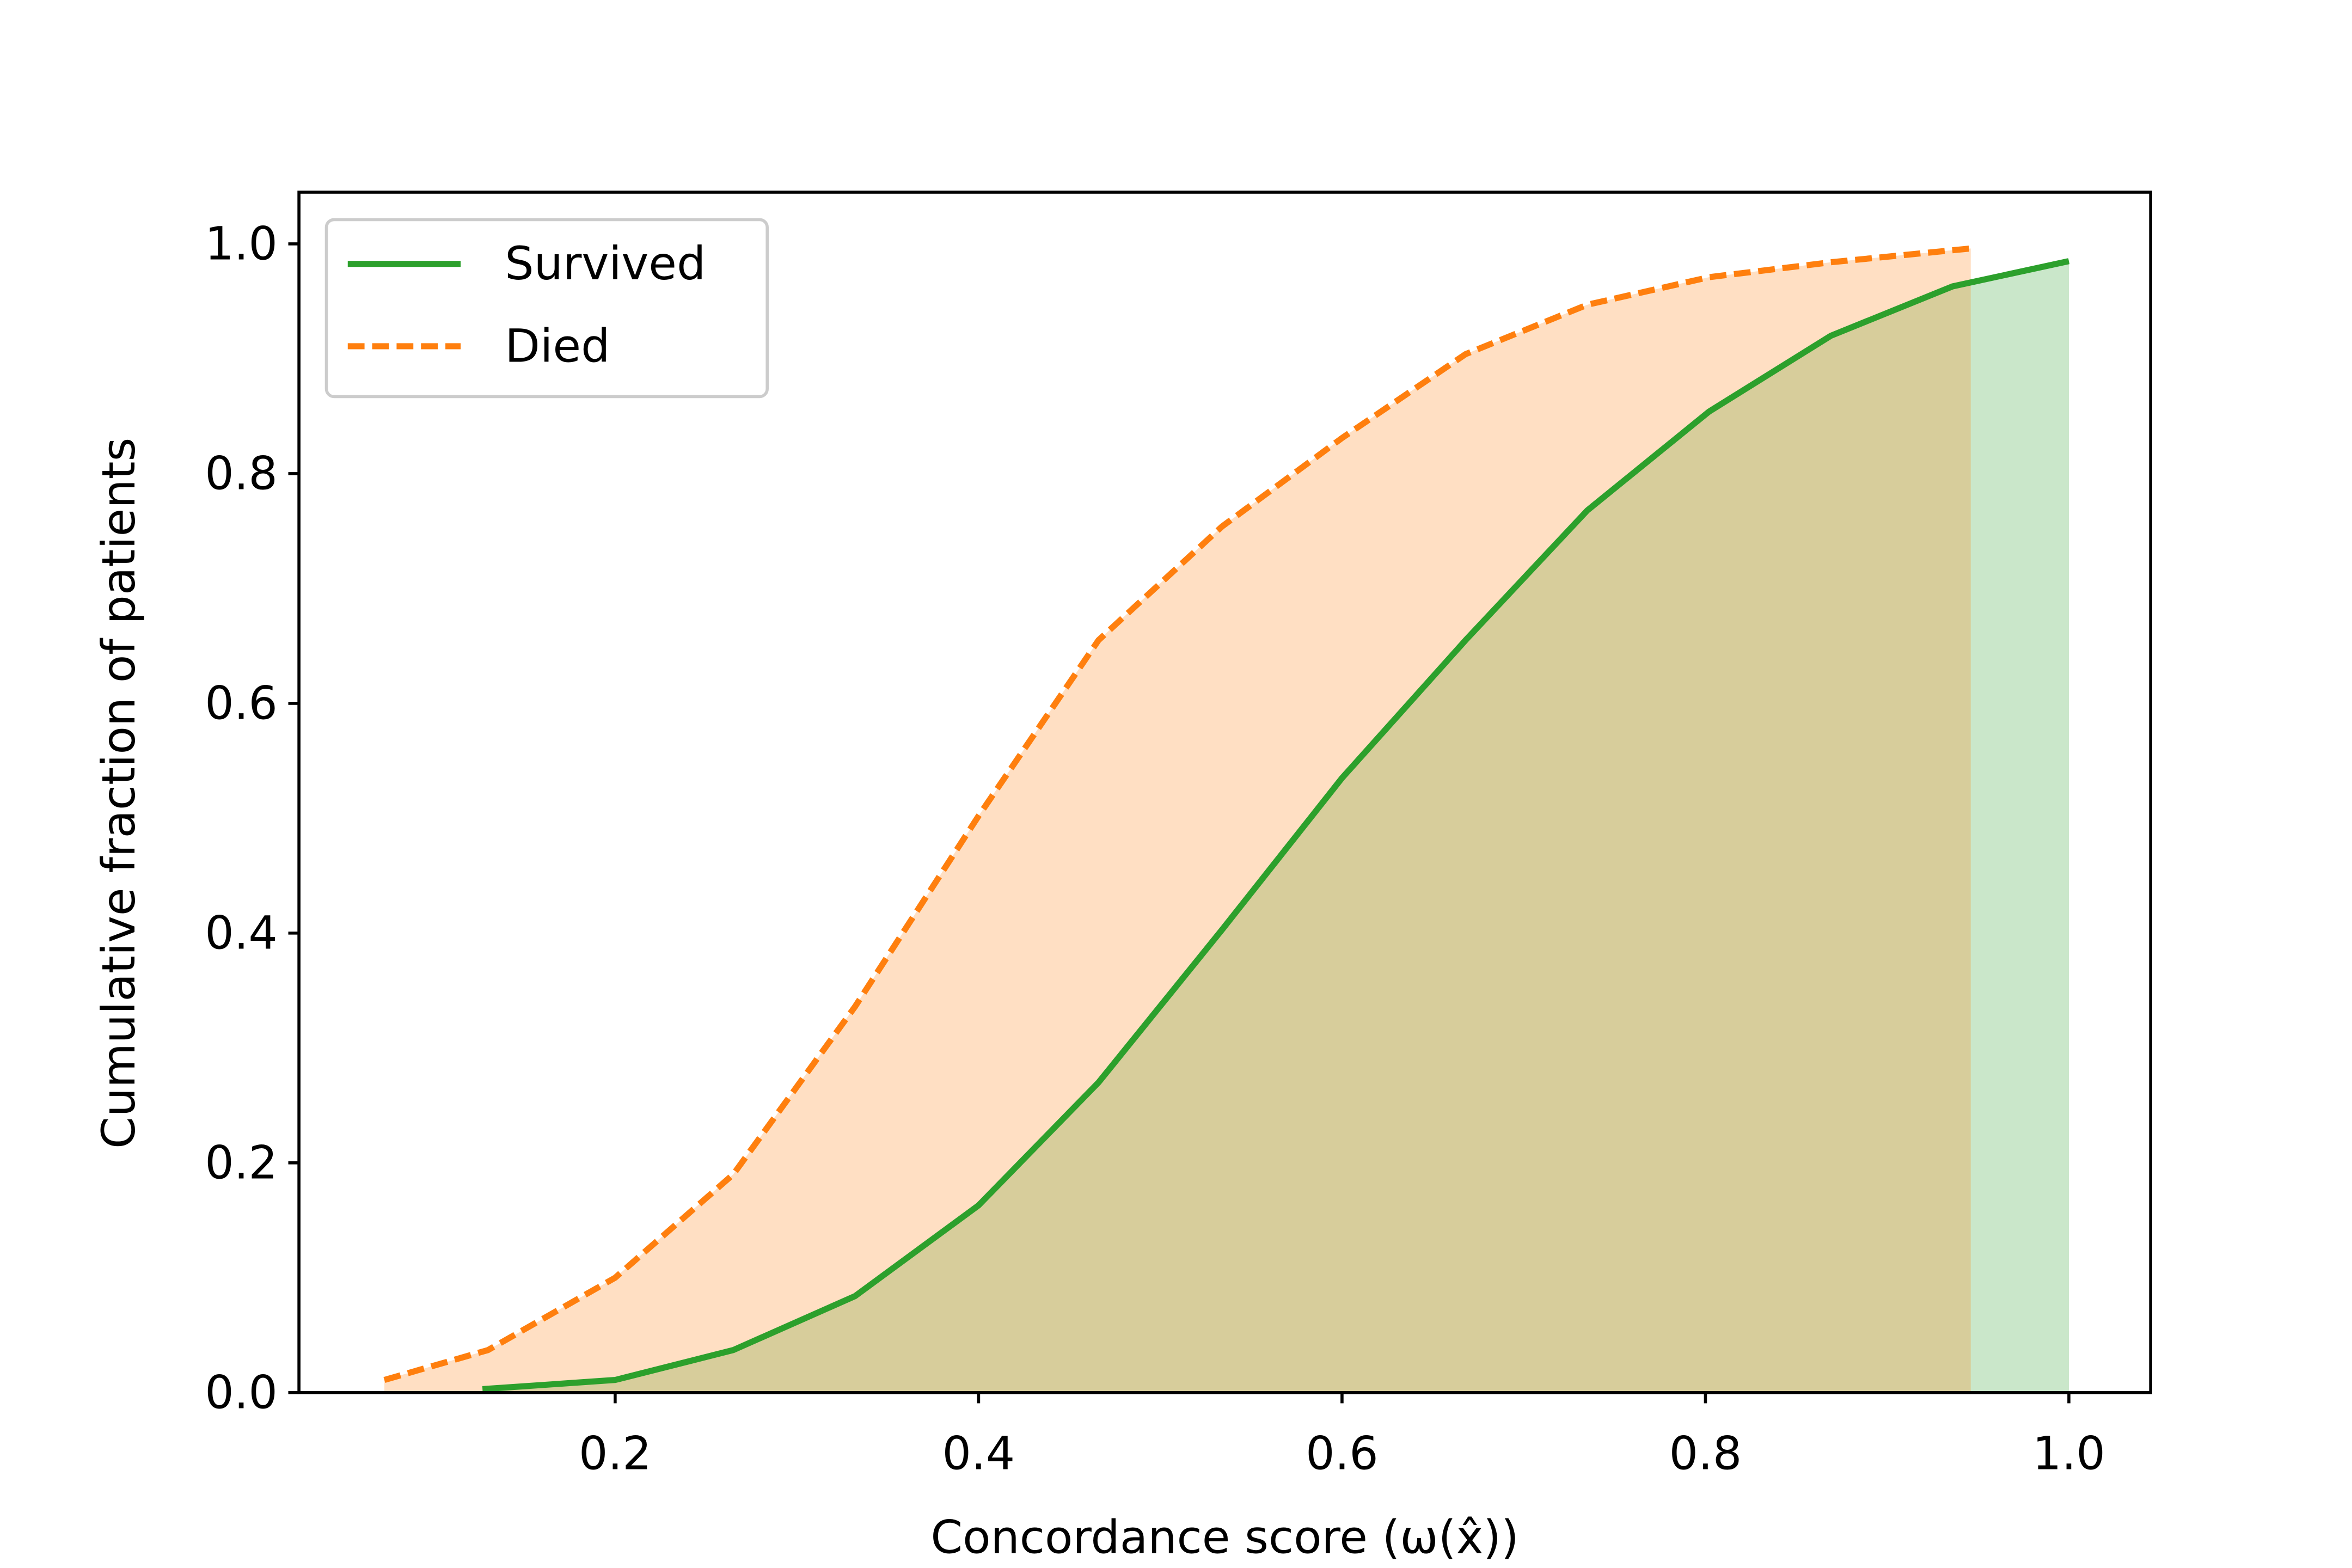 This screenshot has width=2352, height=1568. I want to click on y-tick-label: 1.0, so click(241, 243).